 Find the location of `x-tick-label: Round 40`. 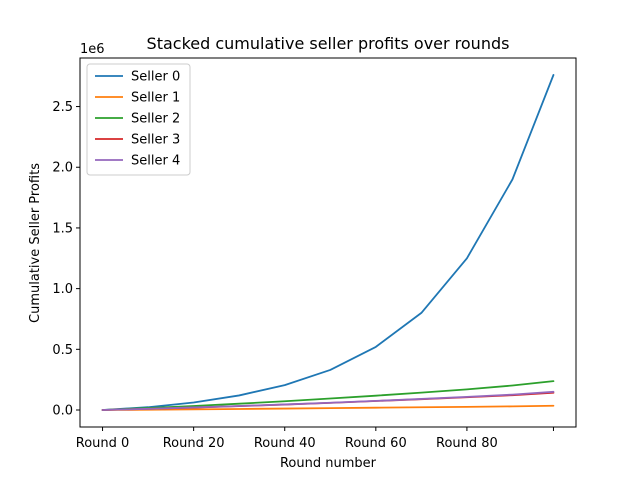

x-tick-label: Round 40 is located at coordinates (285, 443).